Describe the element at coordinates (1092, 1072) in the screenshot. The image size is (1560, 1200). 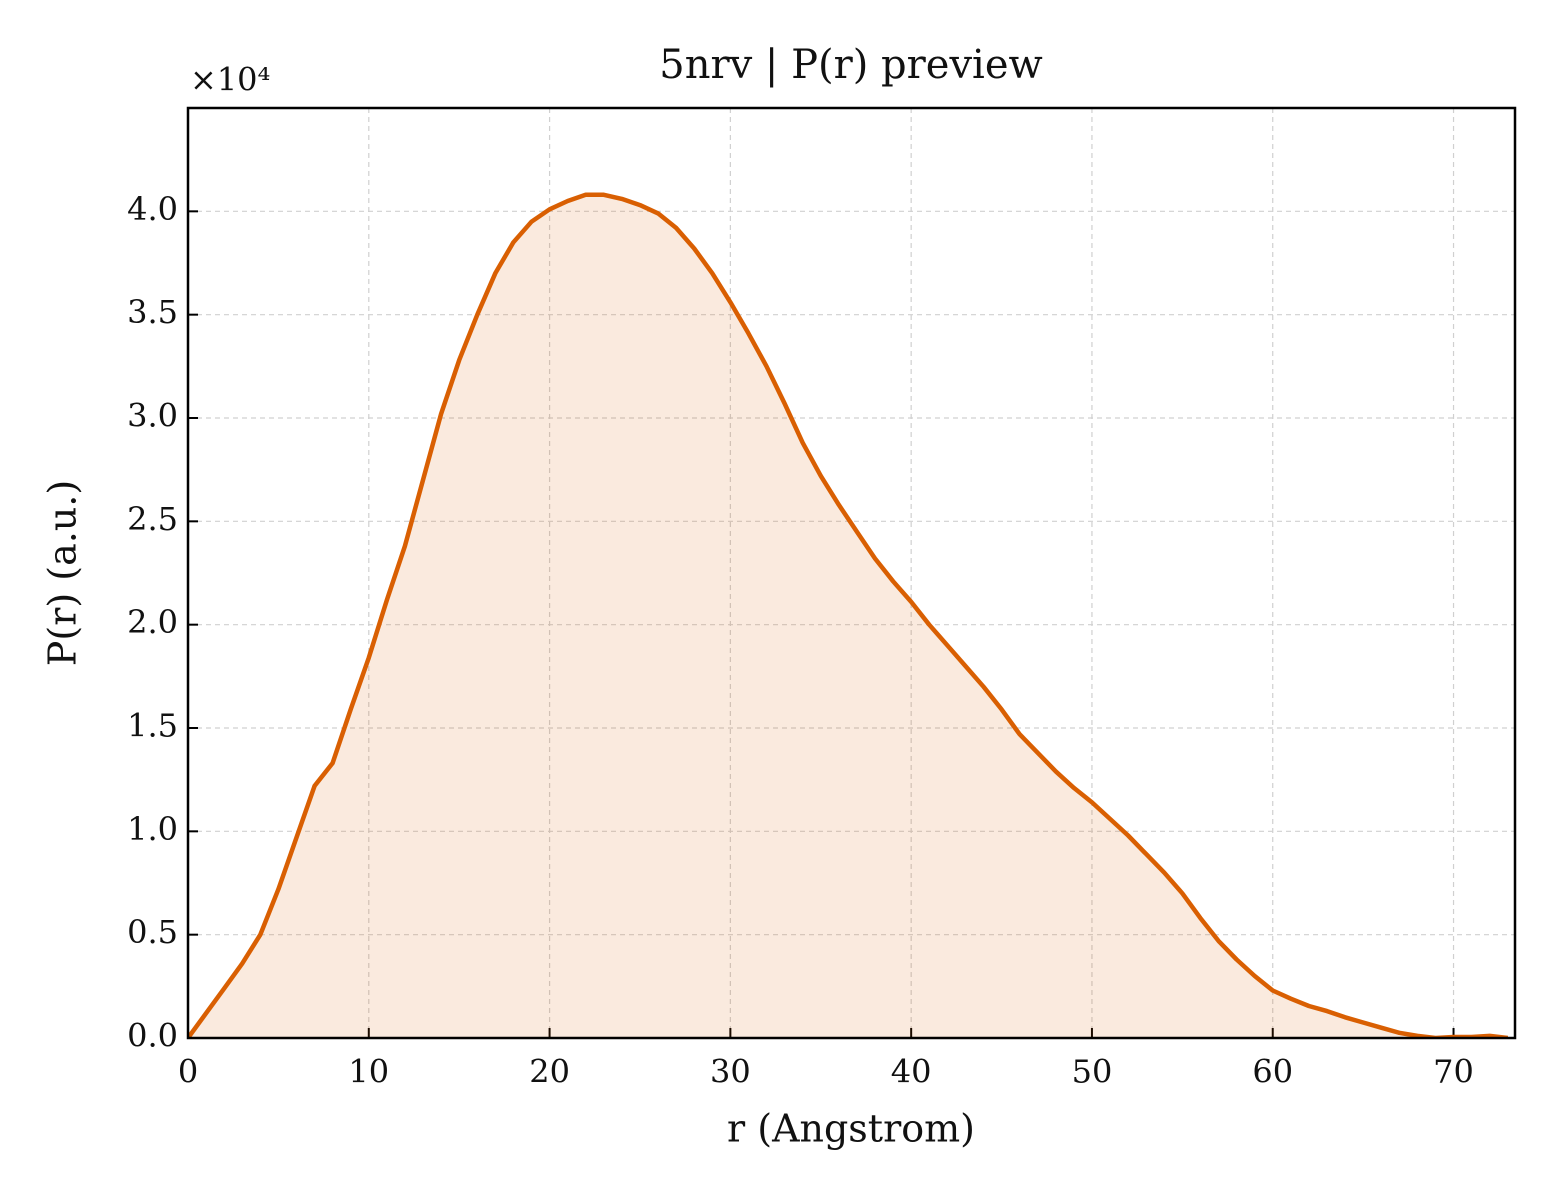
I see `x-tick-label: 50` at that location.